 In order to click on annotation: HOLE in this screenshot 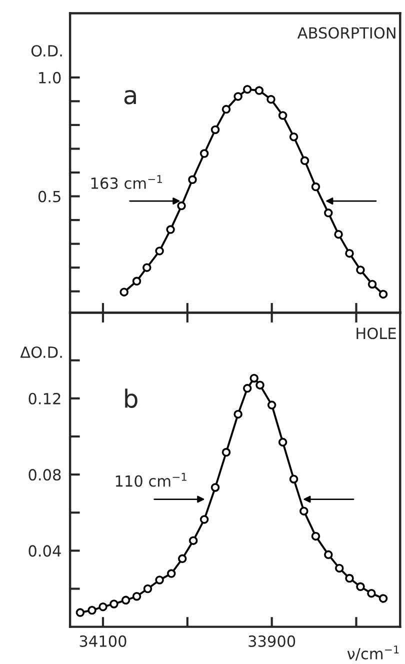, I will do `click(376, 334)`.